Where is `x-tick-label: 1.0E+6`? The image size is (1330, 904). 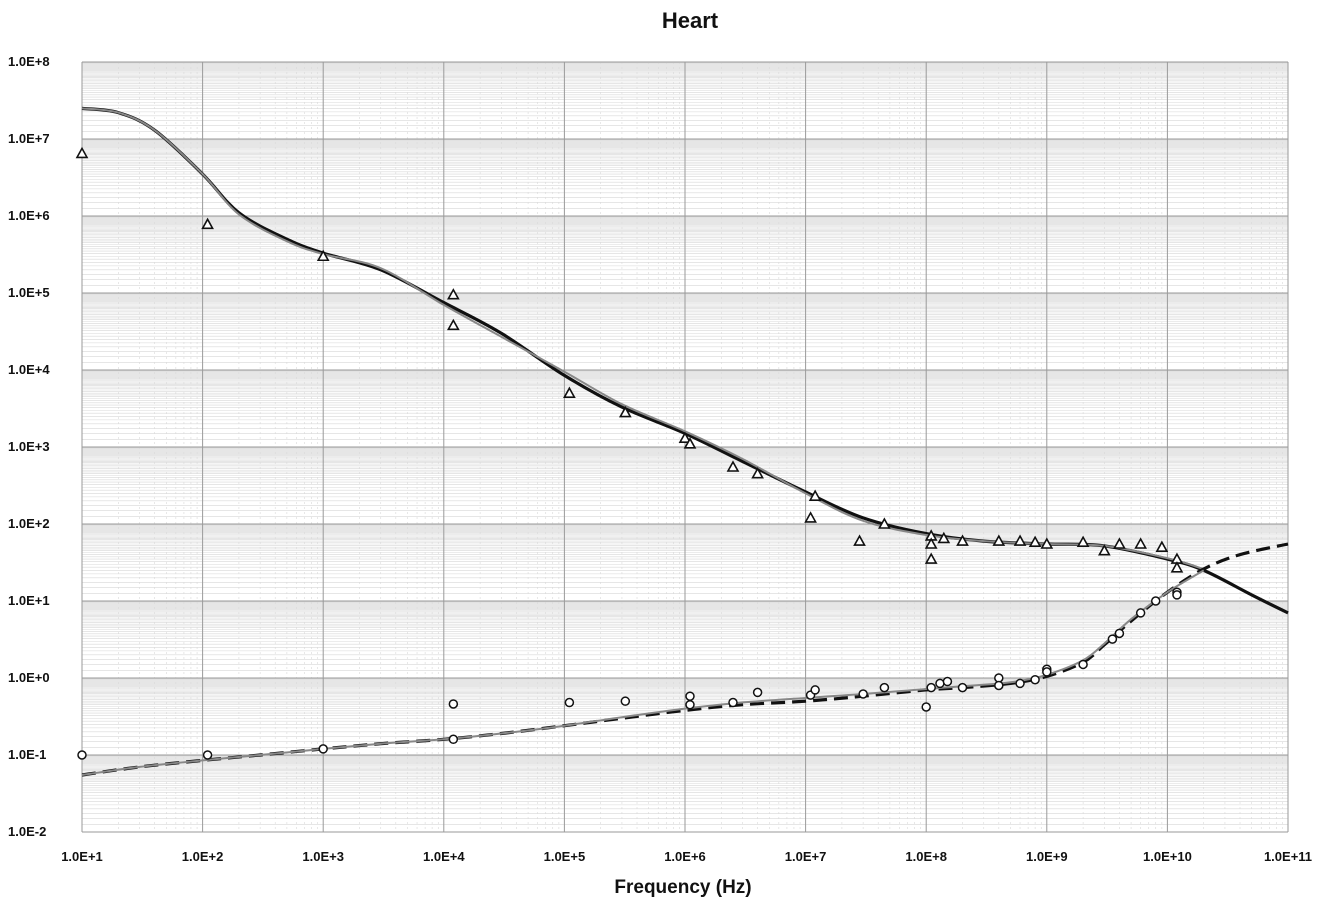 x-tick-label: 1.0E+6 is located at coordinates (685, 856).